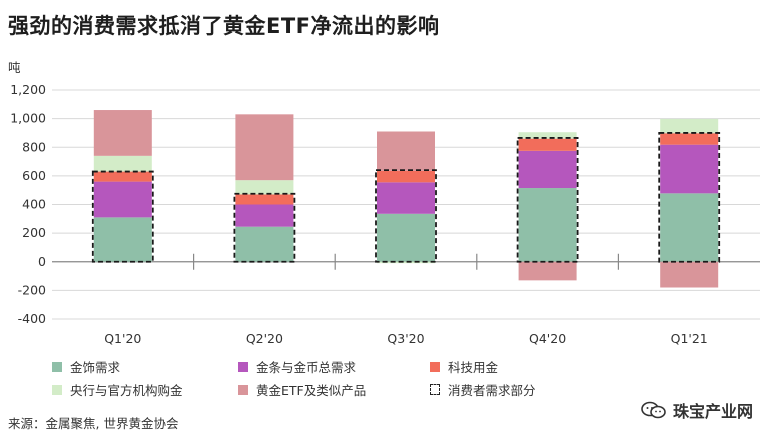 This screenshot has height=438, width=769. Describe the element at coordinates (28, 89) in the screenshot. I see `y-tick-label: 1,200` at that location.